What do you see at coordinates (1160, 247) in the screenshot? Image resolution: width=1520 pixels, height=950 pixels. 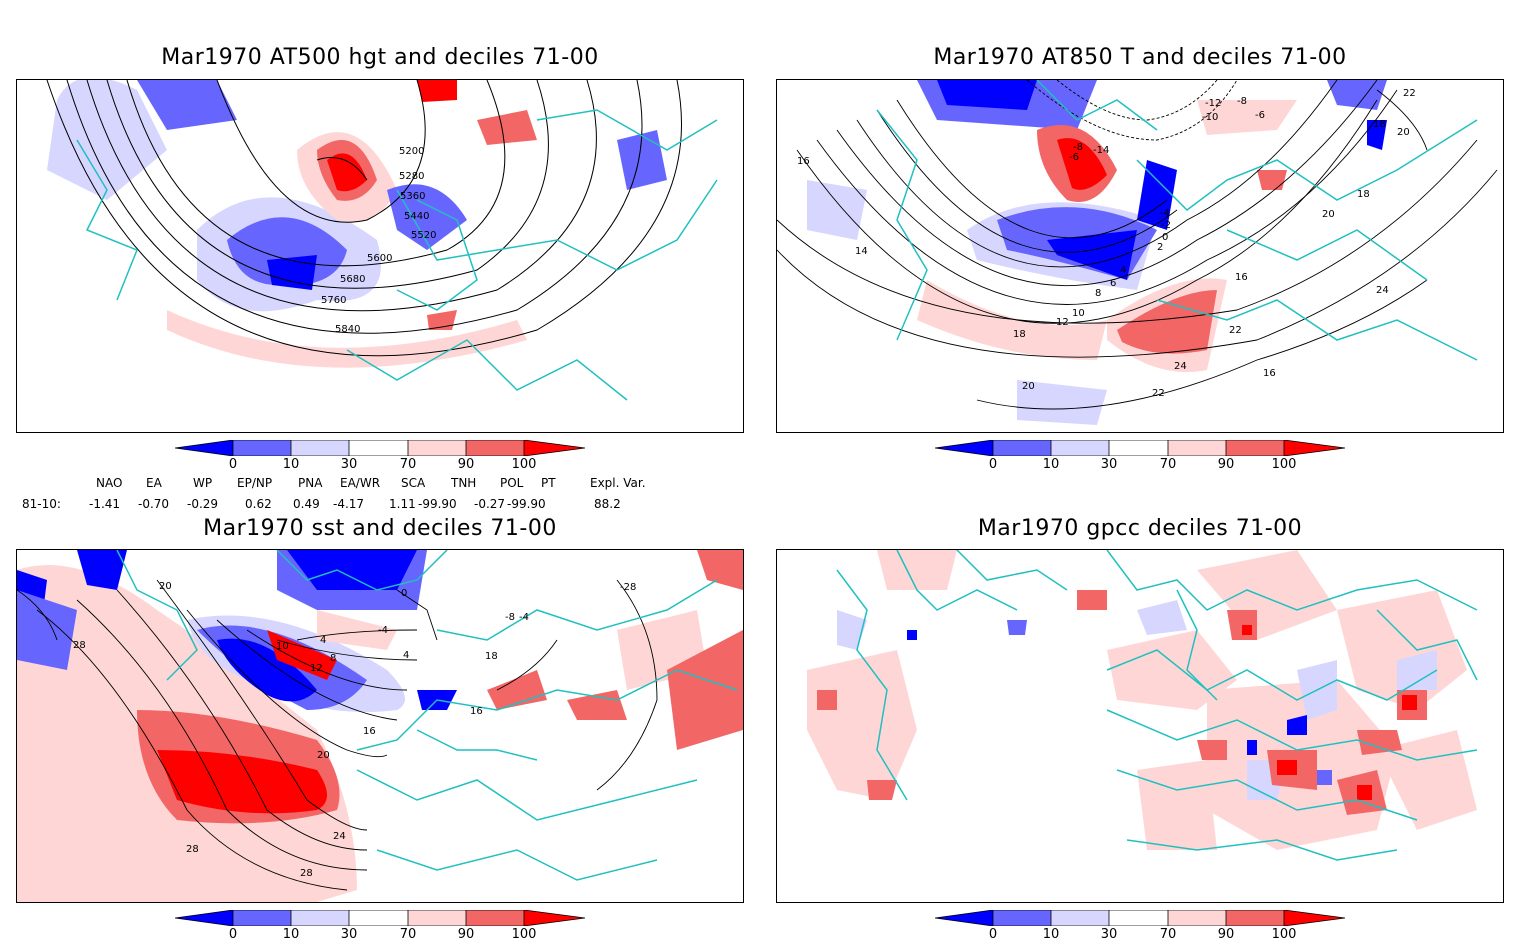 I see `contour-label: 2` at bounding box center [1160, 247].